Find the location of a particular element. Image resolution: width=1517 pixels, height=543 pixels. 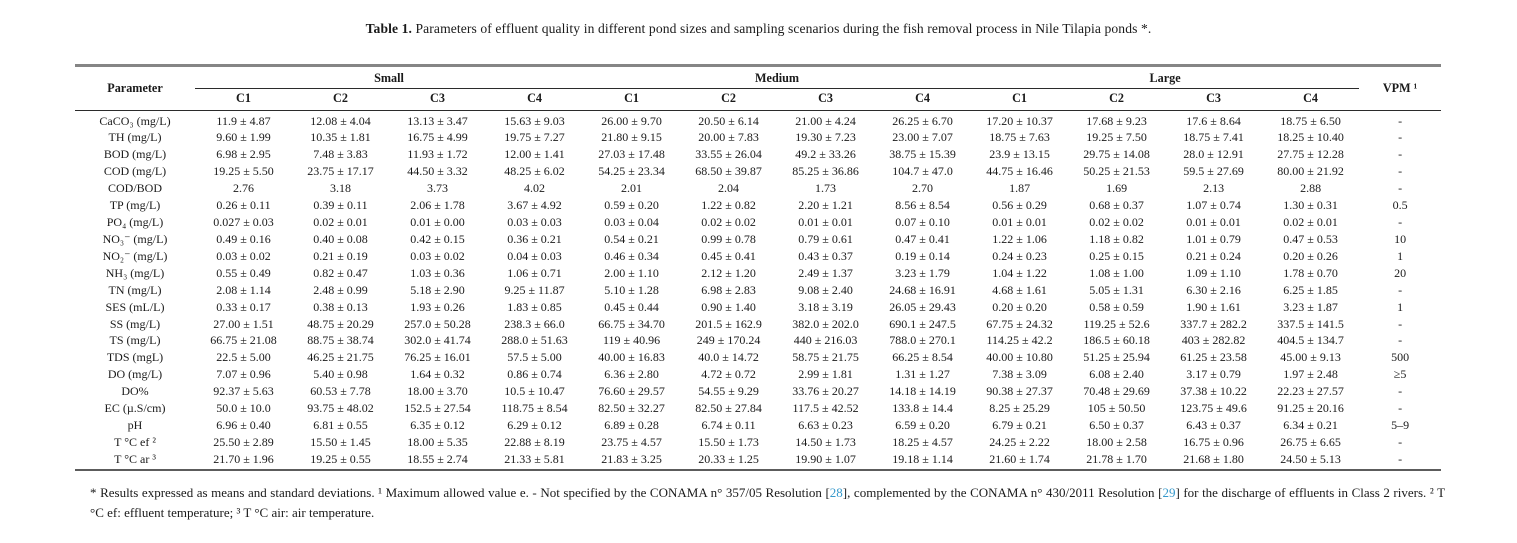

value-cell: 67.75 ± 24.32 is located at coordinates (1019, 323).